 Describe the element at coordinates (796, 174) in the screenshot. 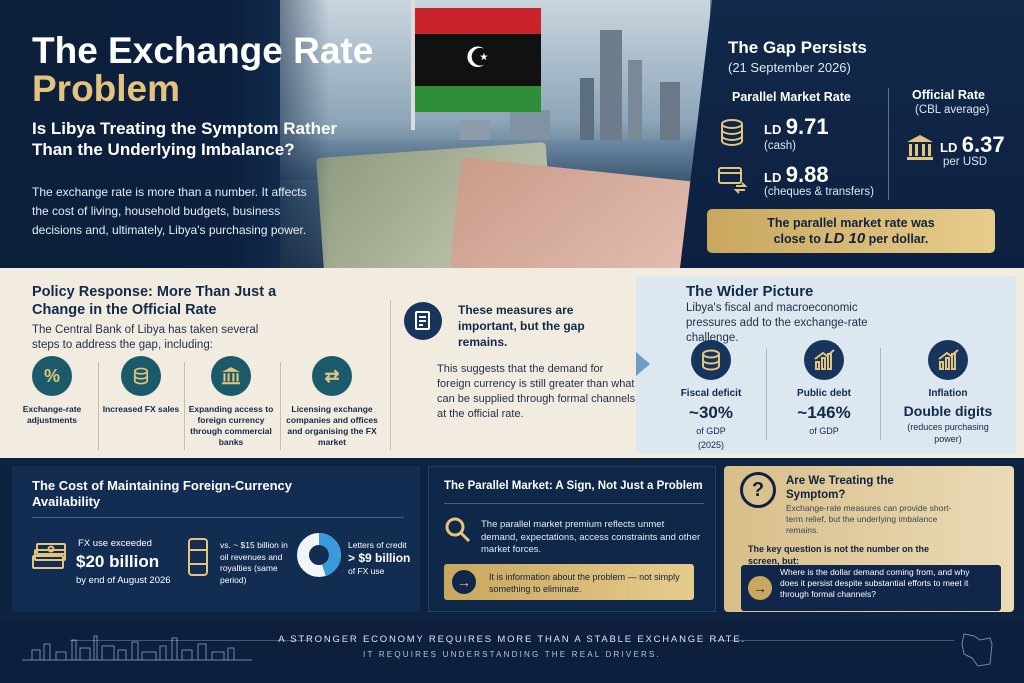

I see `cheque-rate: LD 9.88` at that location.